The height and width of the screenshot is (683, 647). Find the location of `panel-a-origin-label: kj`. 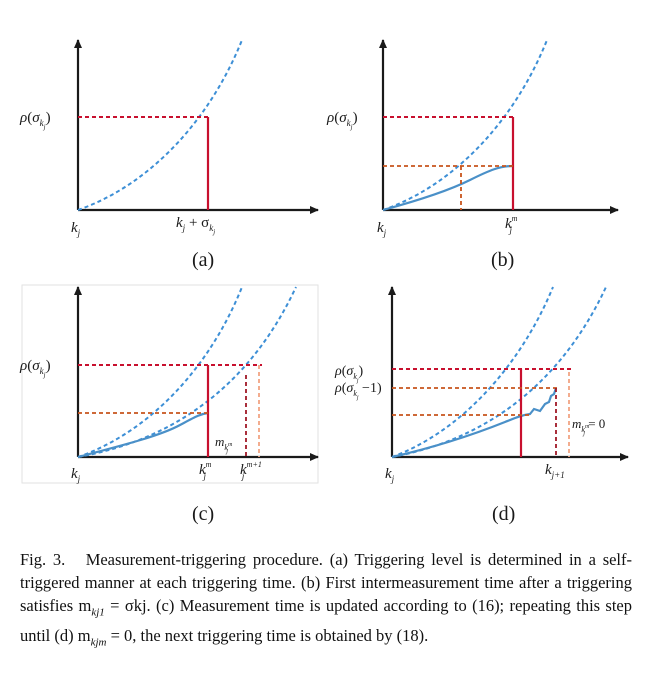

panel-a-origin-label: kj is located at coordinates (76, 229).